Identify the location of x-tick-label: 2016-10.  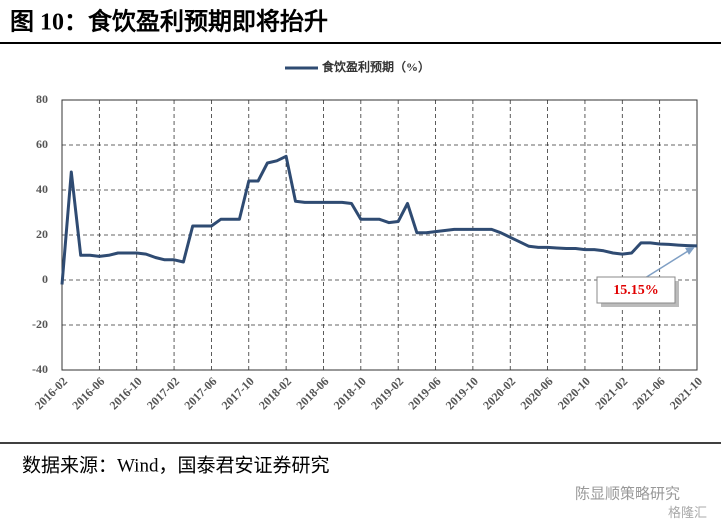
(126, 393).